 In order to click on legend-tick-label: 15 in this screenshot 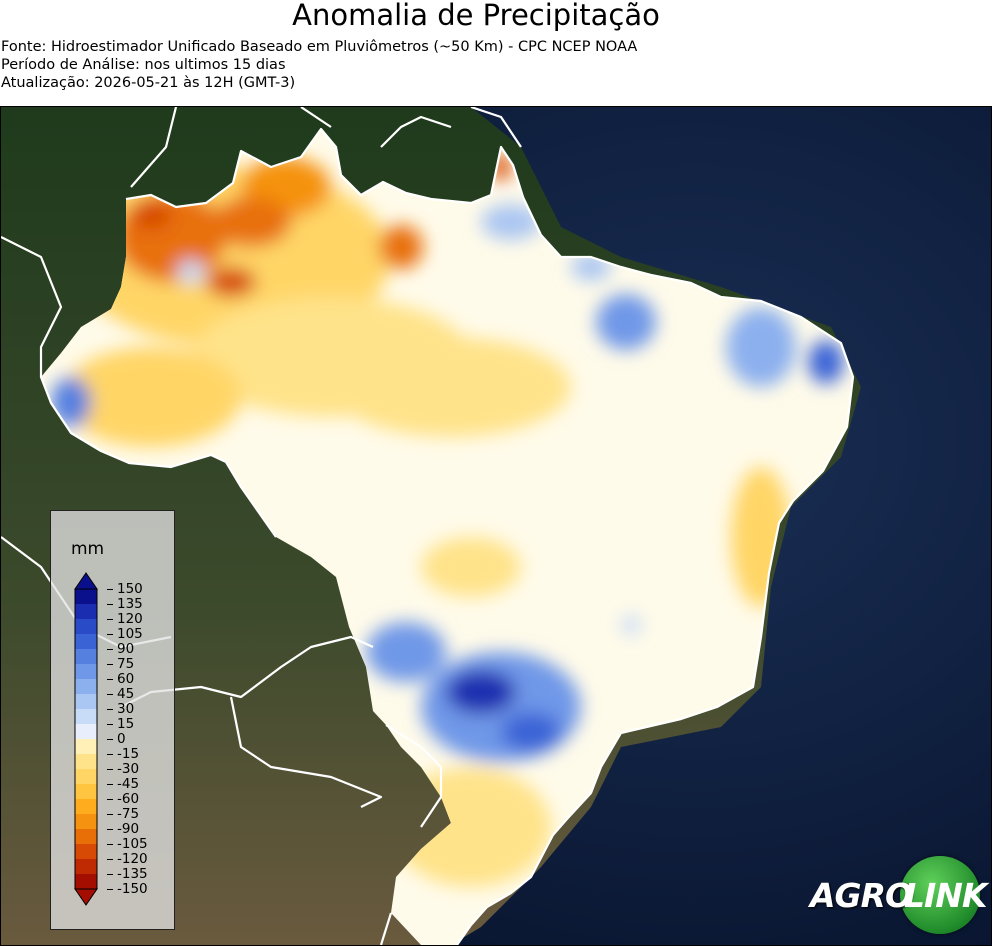, I will do `click(126, 724)`.